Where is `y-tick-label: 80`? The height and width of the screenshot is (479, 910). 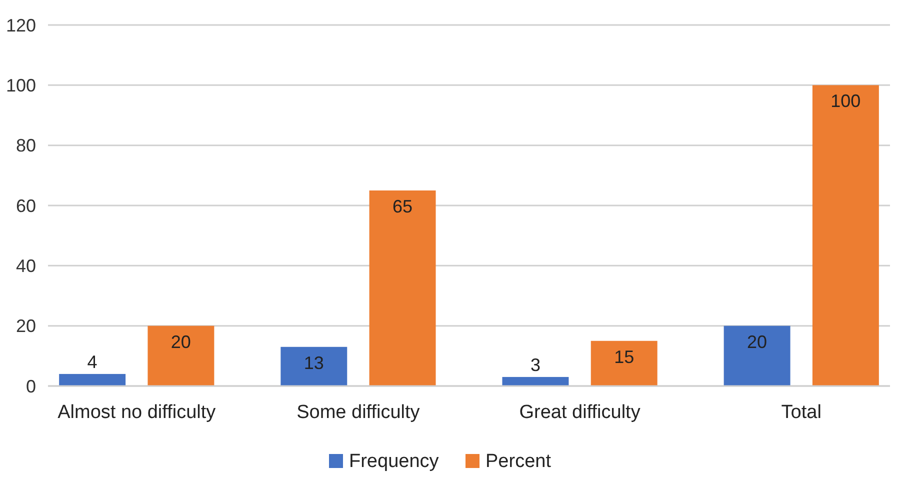
y-tick-label: 80 is located at coordinates (26, 146).